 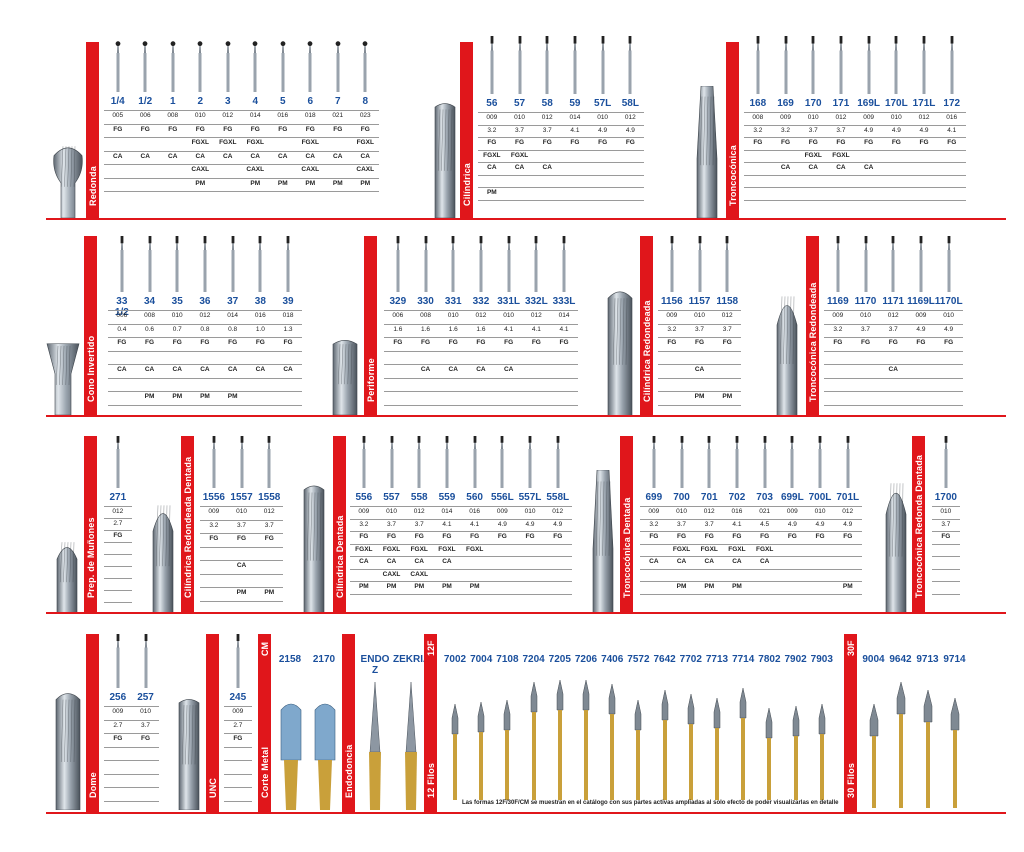 What do you see at coordinates (214, 538) in the screenshot?
I see `cell-cil_red_dentada-2-0: FG` at bounding box center [214, 538].